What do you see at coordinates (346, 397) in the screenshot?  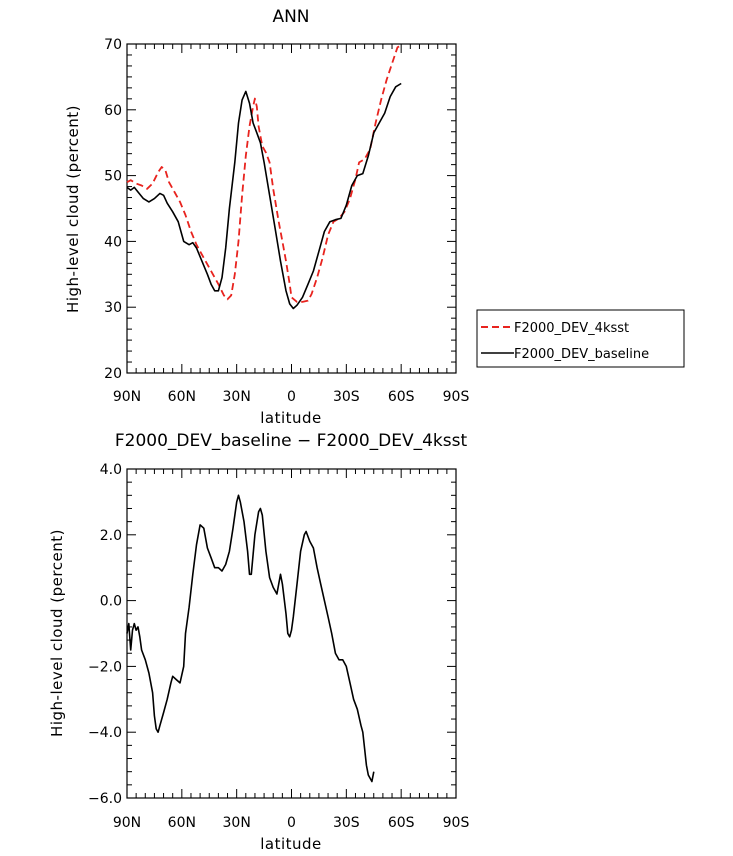 I see `top-x-tick-label: 30S` at bounding box center [346, 397].